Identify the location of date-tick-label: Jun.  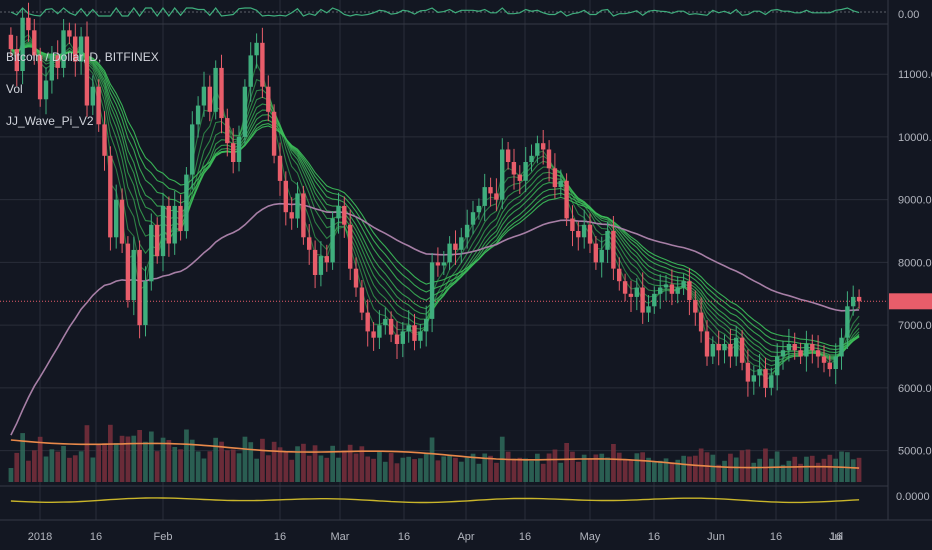
(716, 537).